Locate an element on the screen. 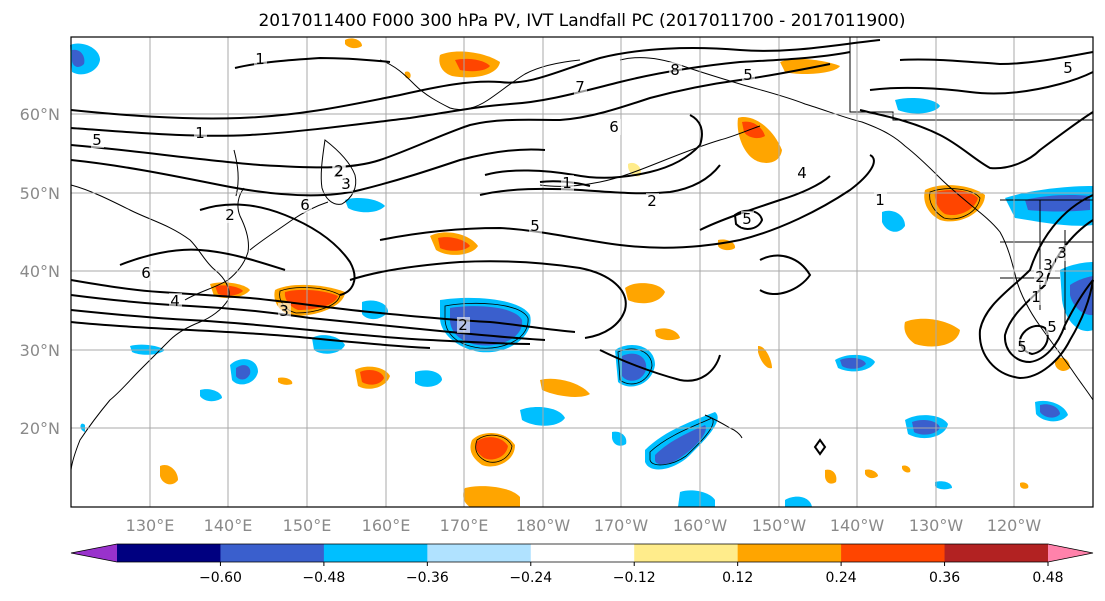  lon-label: 170°E is located at coordinates (464, 525).